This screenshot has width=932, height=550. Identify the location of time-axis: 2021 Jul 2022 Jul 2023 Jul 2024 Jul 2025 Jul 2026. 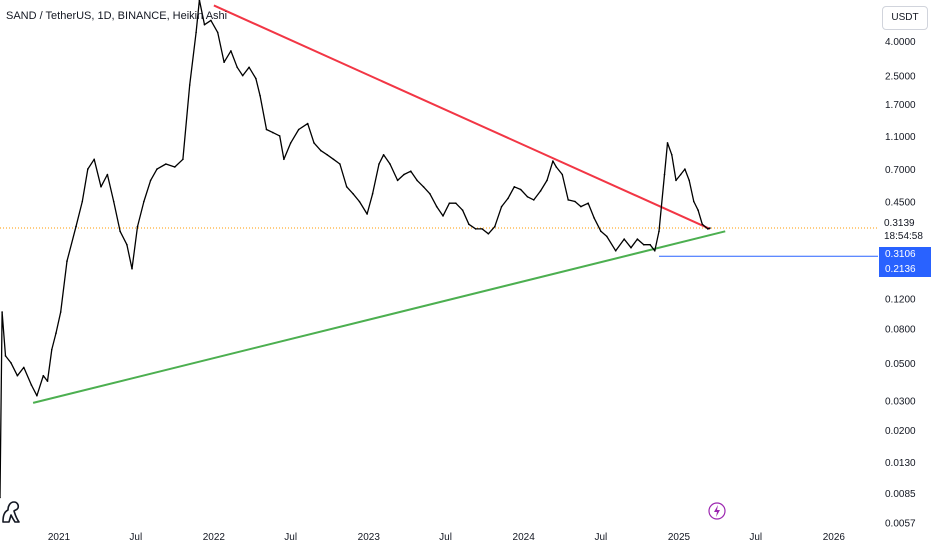
(439, 537).